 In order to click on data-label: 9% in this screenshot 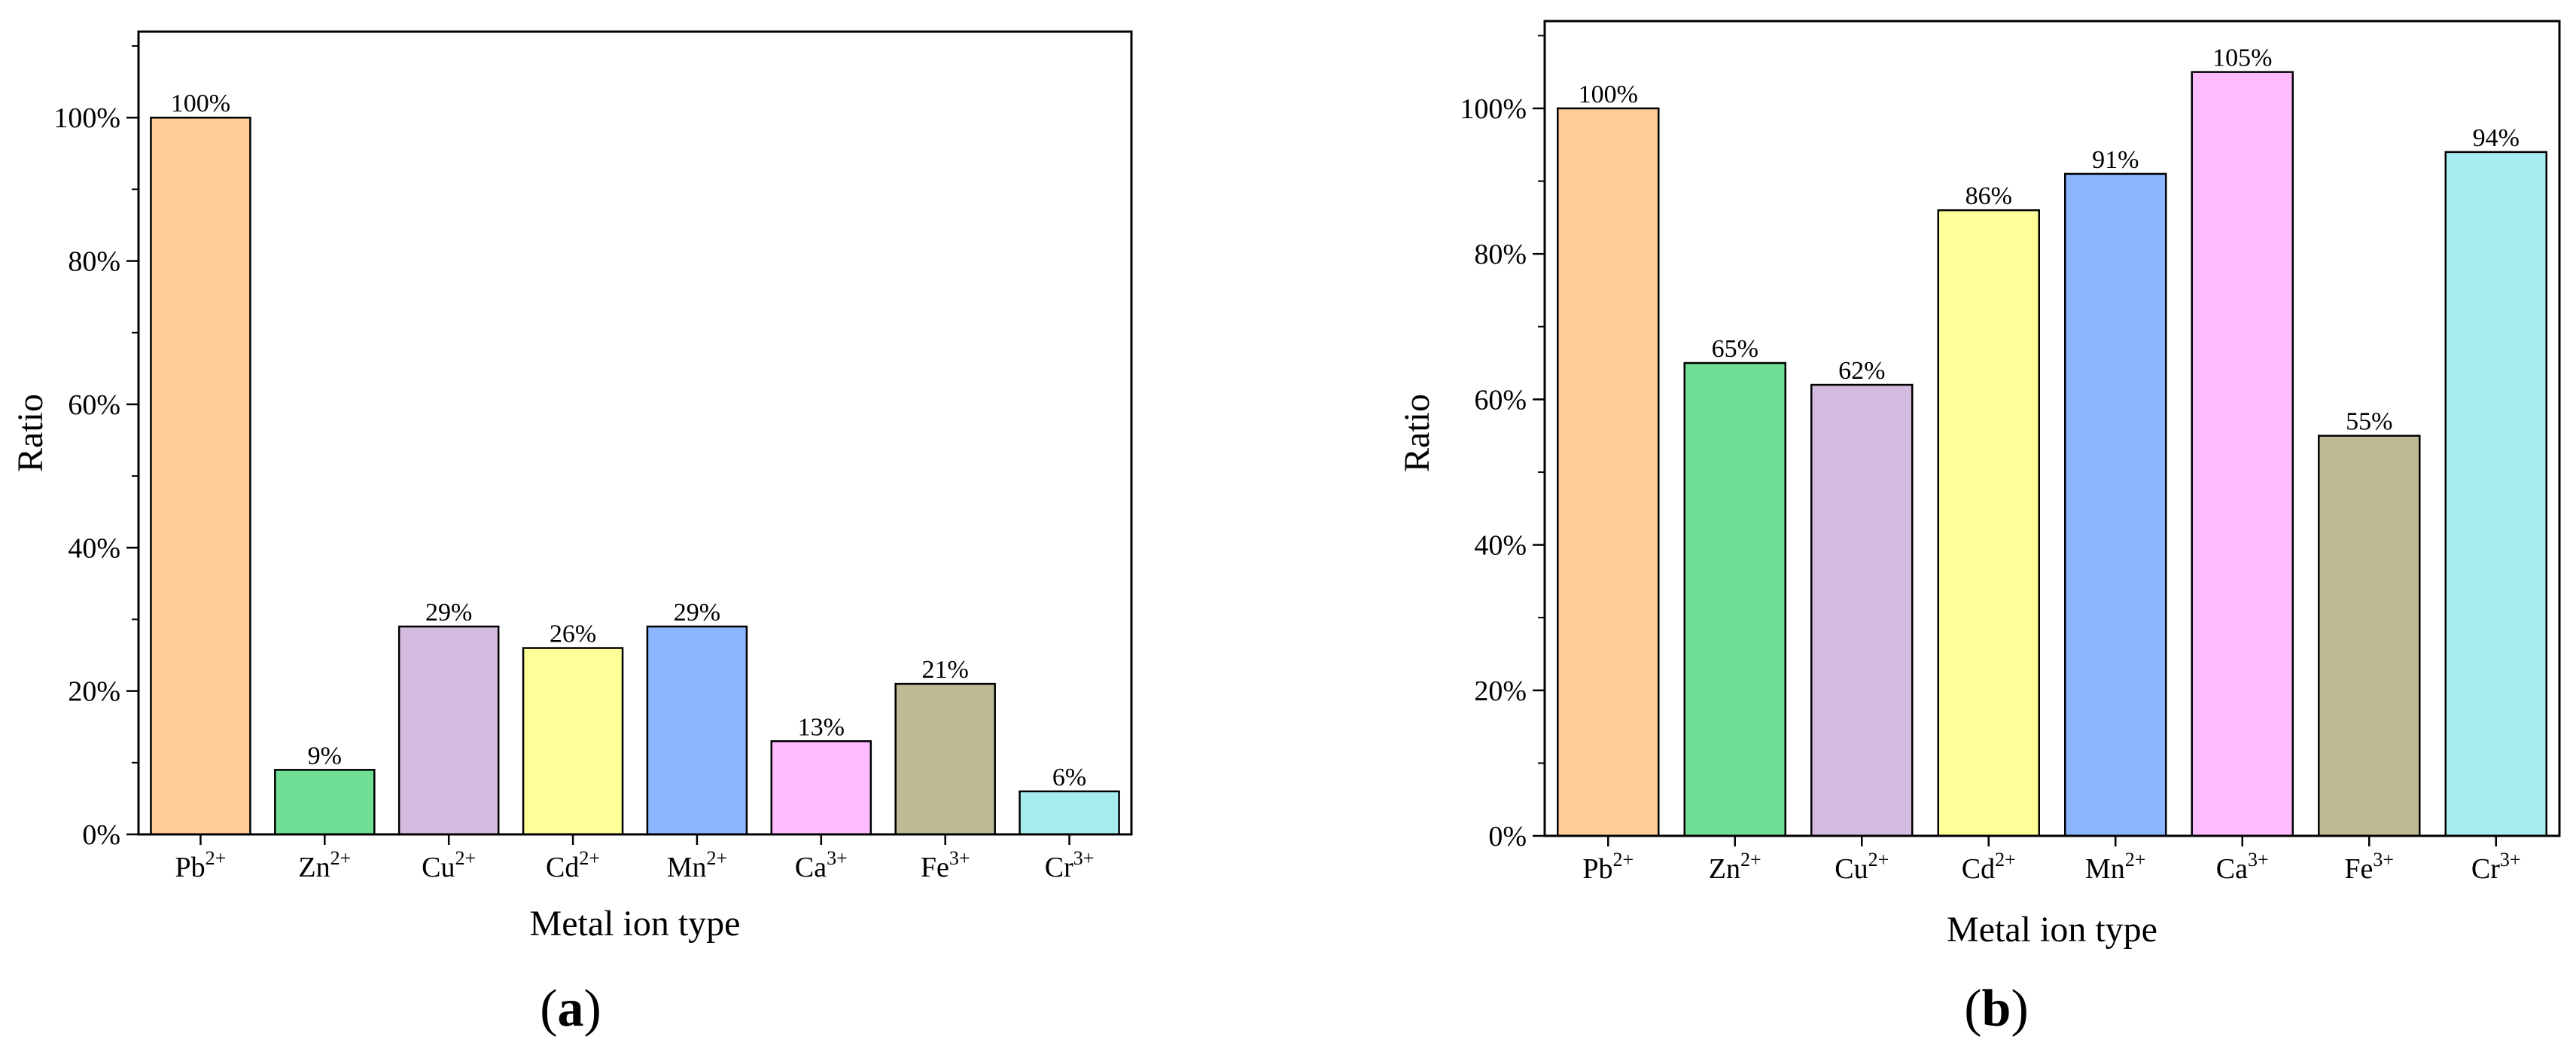, I will do `click(325, 756)`.